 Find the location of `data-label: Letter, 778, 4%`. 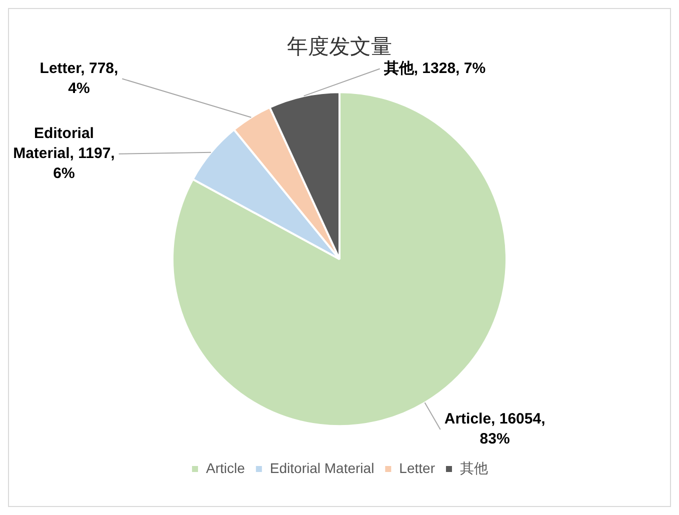

data-label: Letter, 778, 4% is located at coordinates (79, 78).